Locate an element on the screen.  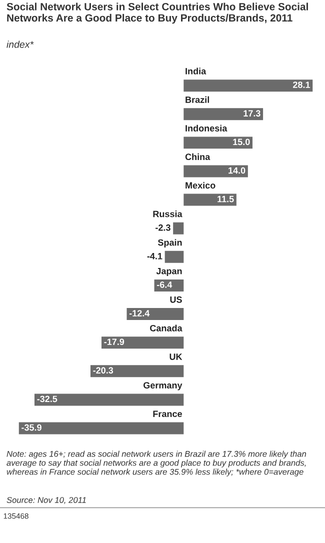
y-tick-label: France is located at coordinates (167, 414).